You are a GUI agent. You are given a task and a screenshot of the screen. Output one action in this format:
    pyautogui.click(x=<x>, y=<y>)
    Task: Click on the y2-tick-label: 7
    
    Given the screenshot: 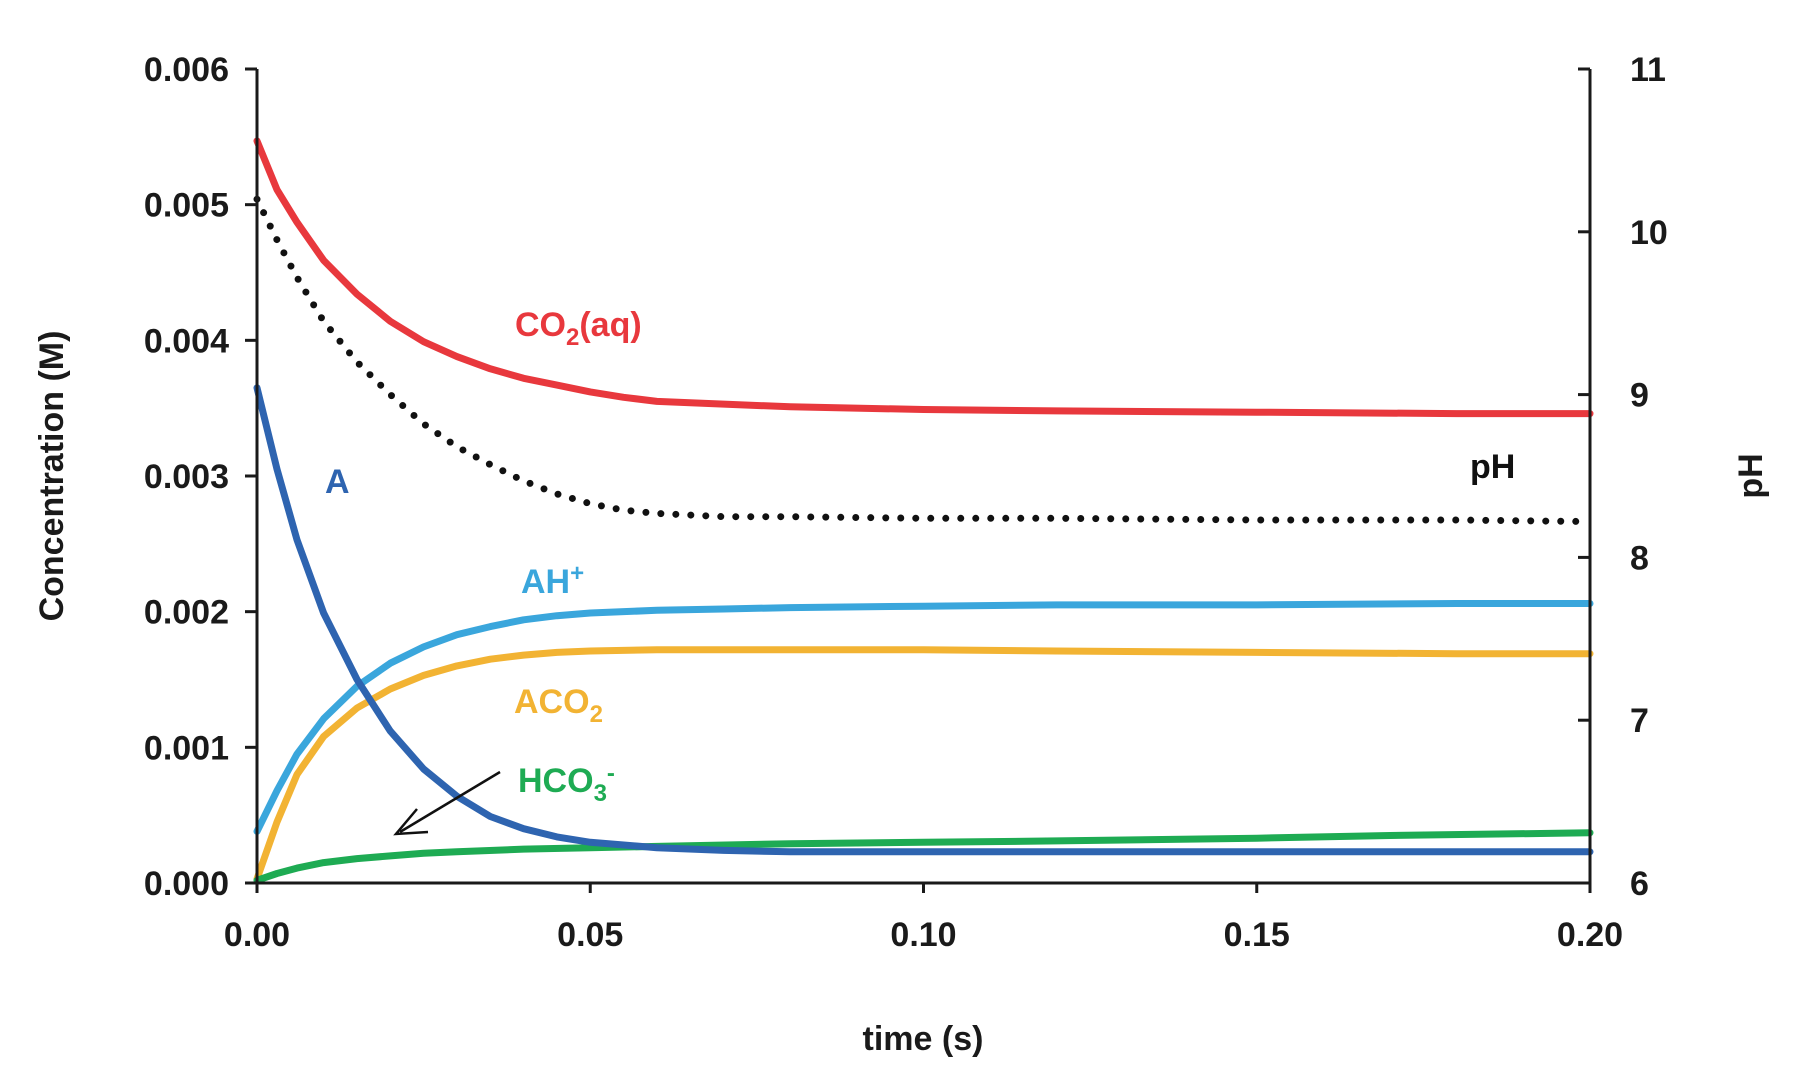 What is the action you would take?
    pyautogui.click(x=1639, y=721)
    